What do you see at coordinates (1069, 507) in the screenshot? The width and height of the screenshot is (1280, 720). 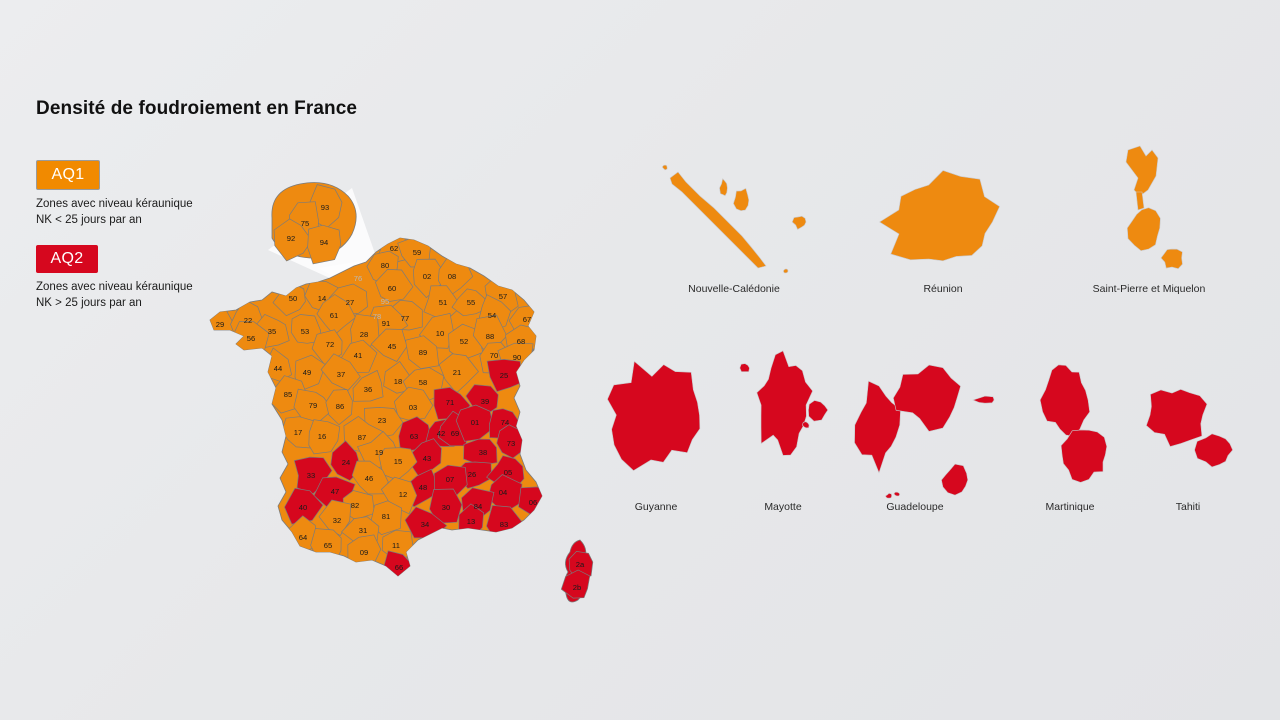 I see `territory-label-martinique: Martinique` at bounding box center [1069, 507].